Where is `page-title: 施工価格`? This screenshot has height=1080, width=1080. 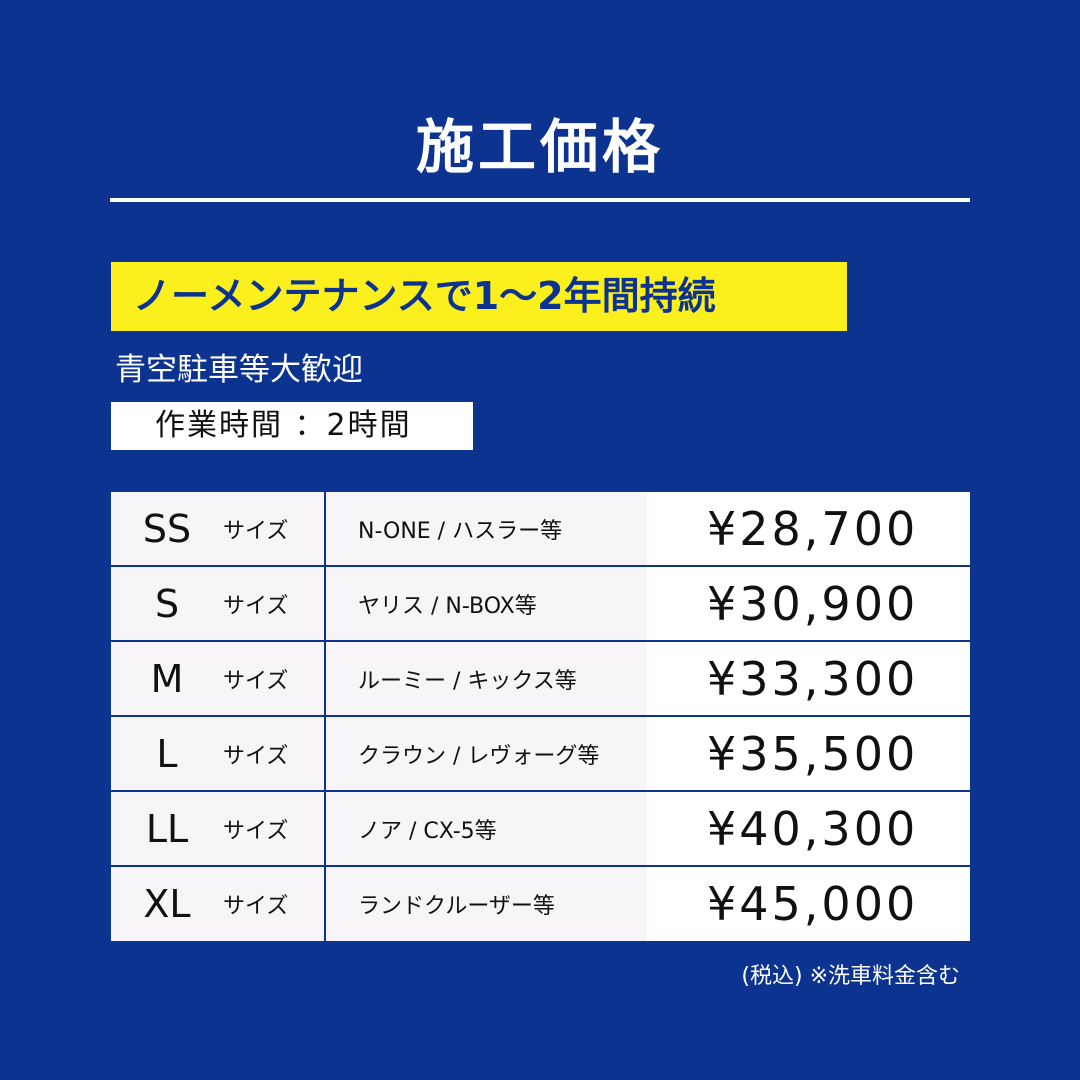
page-title: 施工価格 is located at coordinates (539, 147).